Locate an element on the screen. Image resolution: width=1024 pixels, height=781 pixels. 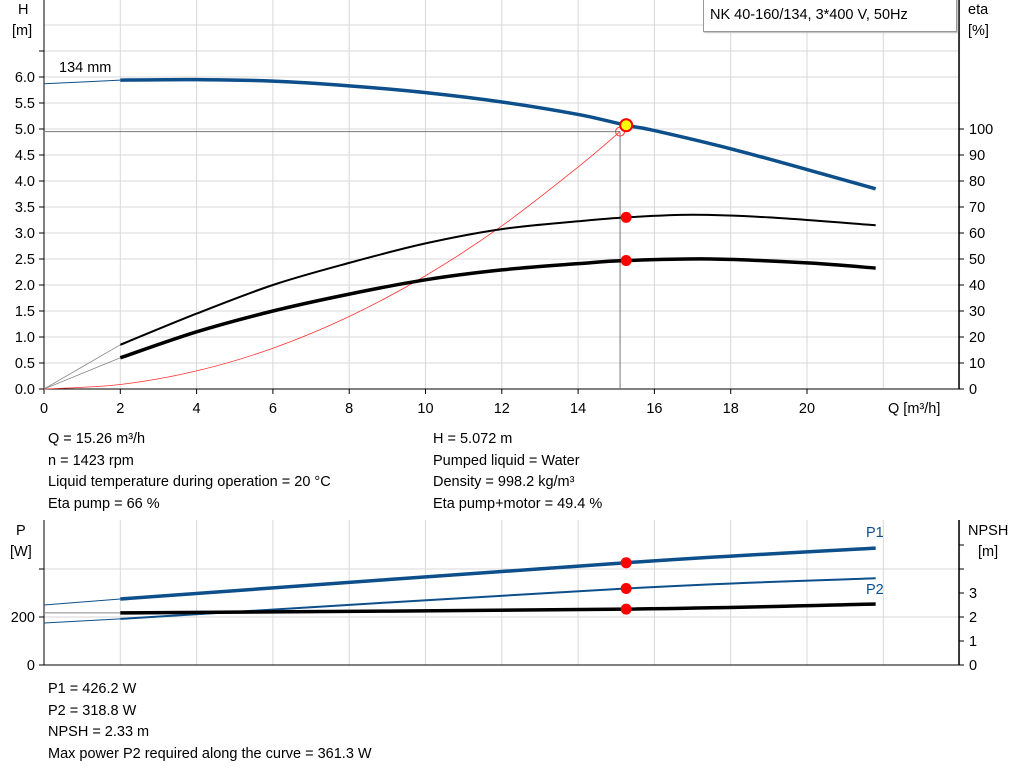
result-speed: n = 1423 rpm is located at coordinates (91, 460).